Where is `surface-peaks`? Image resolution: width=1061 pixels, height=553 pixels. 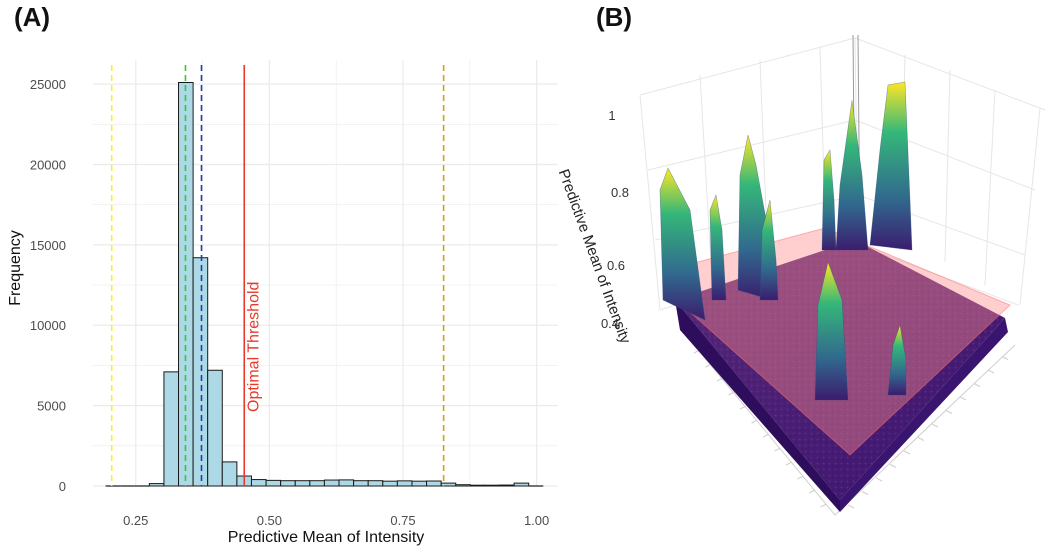 surface-peaks is located at coordinates (786, 241).